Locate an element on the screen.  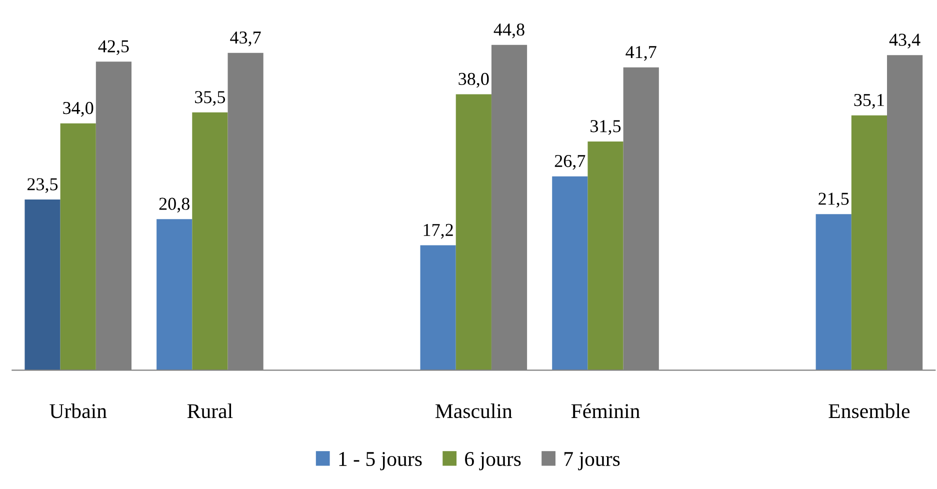
legend-label: 6 jours is located at coordinates (493, 461).